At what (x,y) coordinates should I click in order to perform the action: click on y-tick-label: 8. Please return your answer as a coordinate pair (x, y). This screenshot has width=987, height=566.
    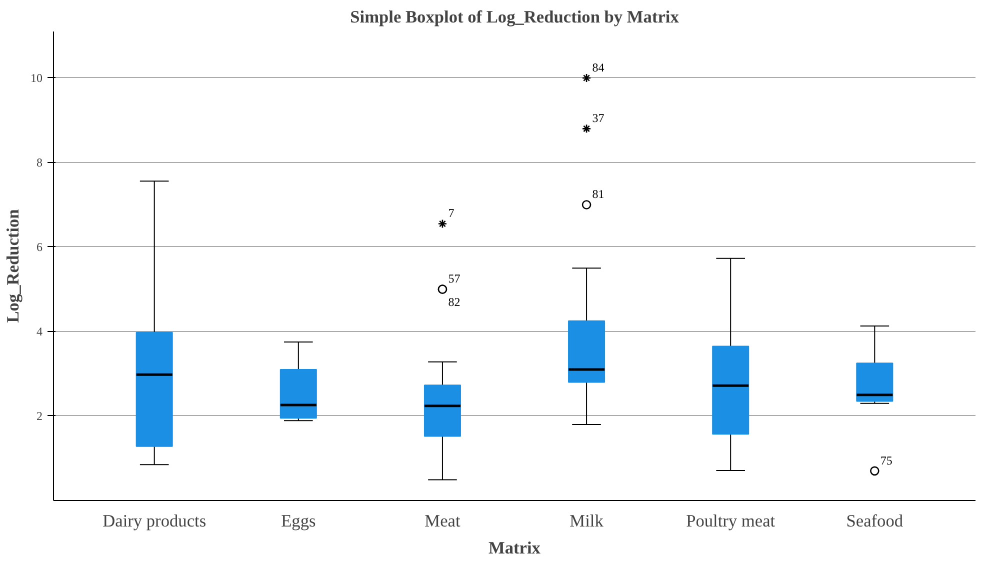
    Looking at the image, I should click on (39, 162).